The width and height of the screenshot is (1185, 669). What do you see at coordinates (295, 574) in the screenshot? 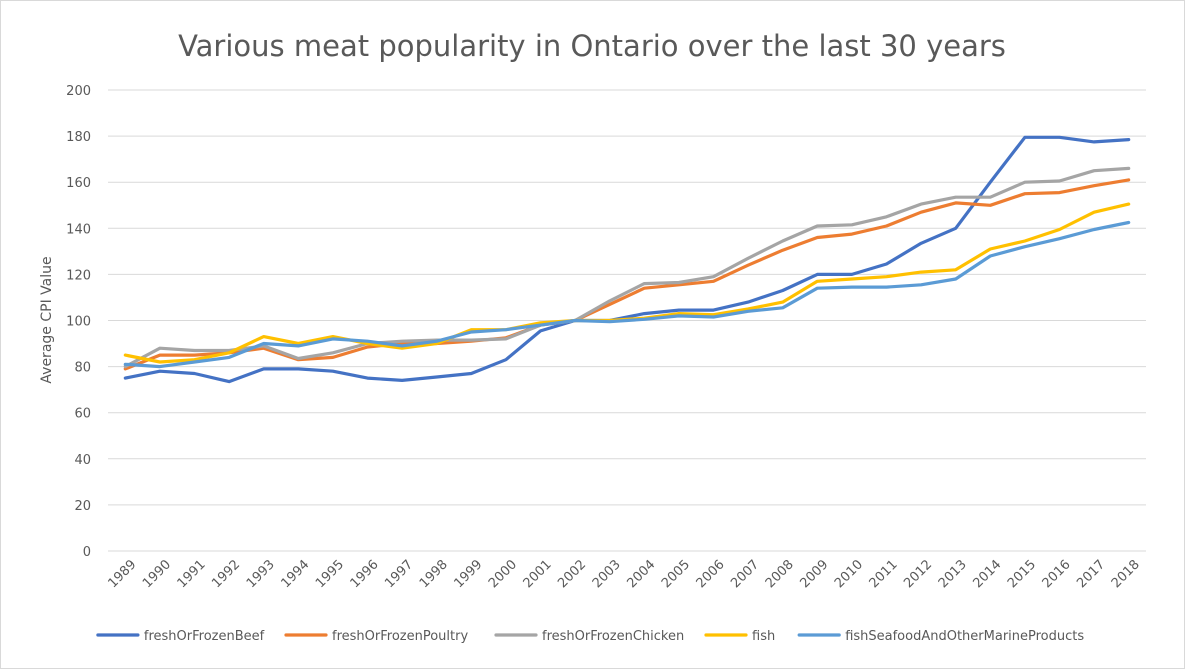
I see `x-tick-label: 1994` at bounding box center [295, 574].